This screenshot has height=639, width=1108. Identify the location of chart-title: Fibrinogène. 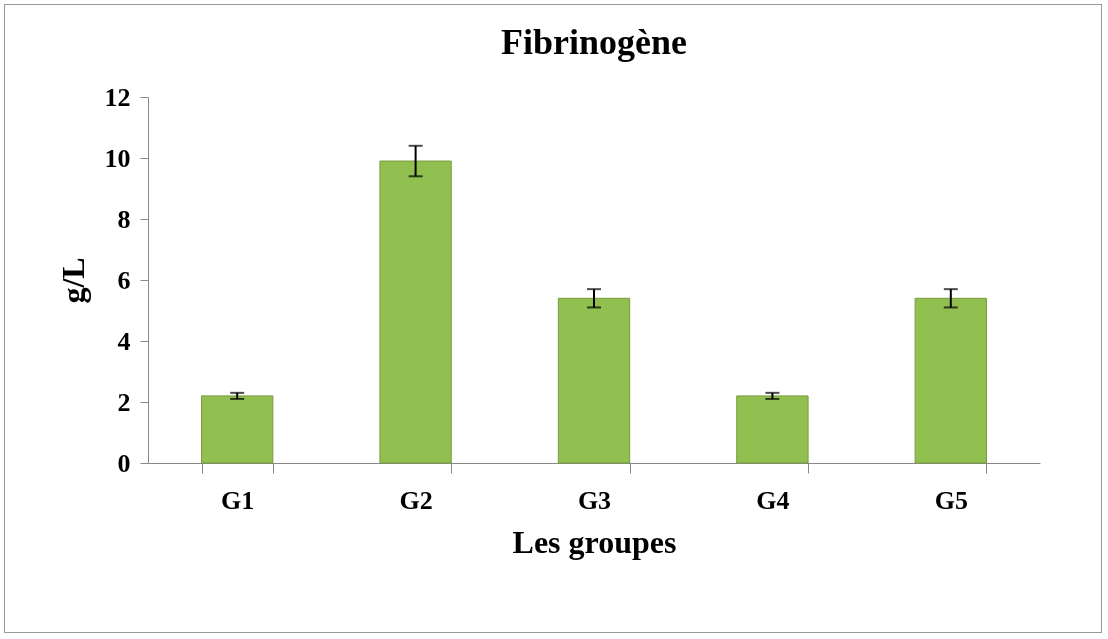
(594, 42).